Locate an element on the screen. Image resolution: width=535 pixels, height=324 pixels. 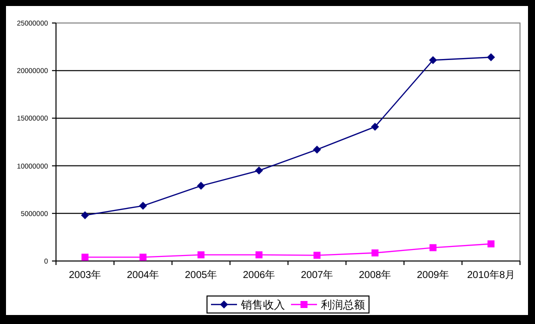
legend-label: 利润总额 is located at coordinates (343, 305).